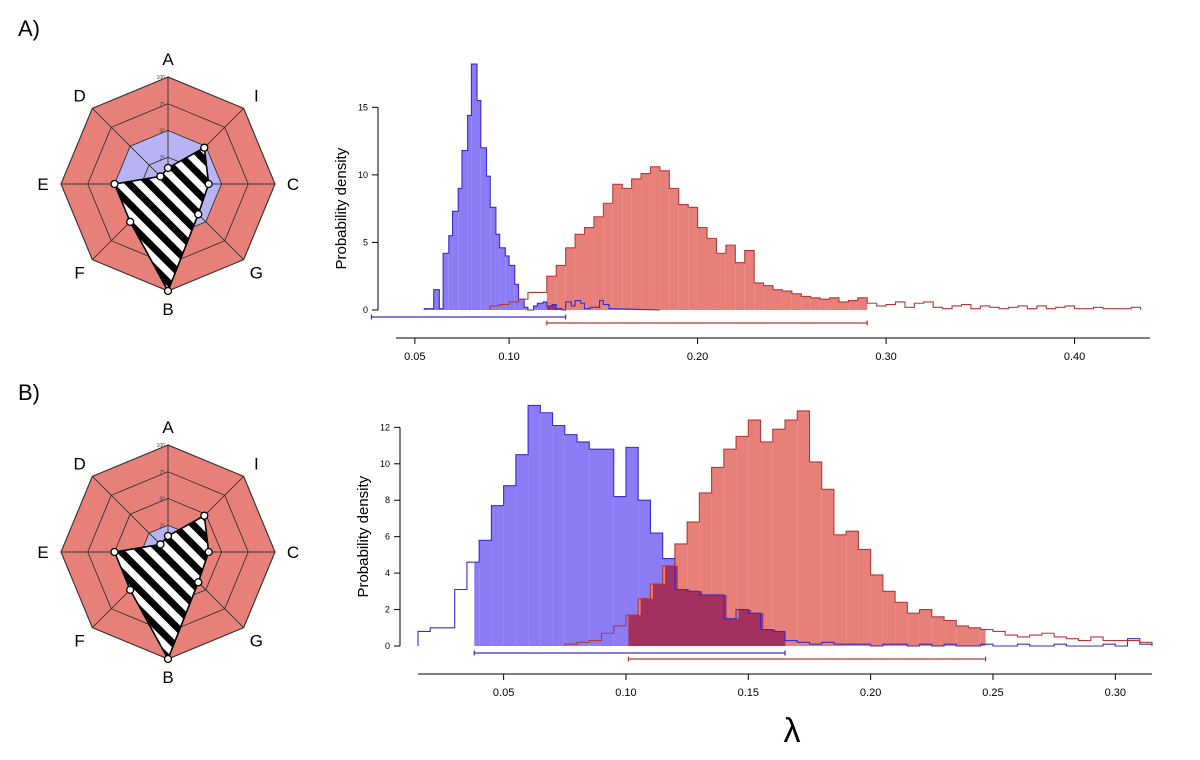  What do you see at coordinates (385, 464) in the screenshot?
I see `y-tick-label: 10` at bounding box center [385, 464].